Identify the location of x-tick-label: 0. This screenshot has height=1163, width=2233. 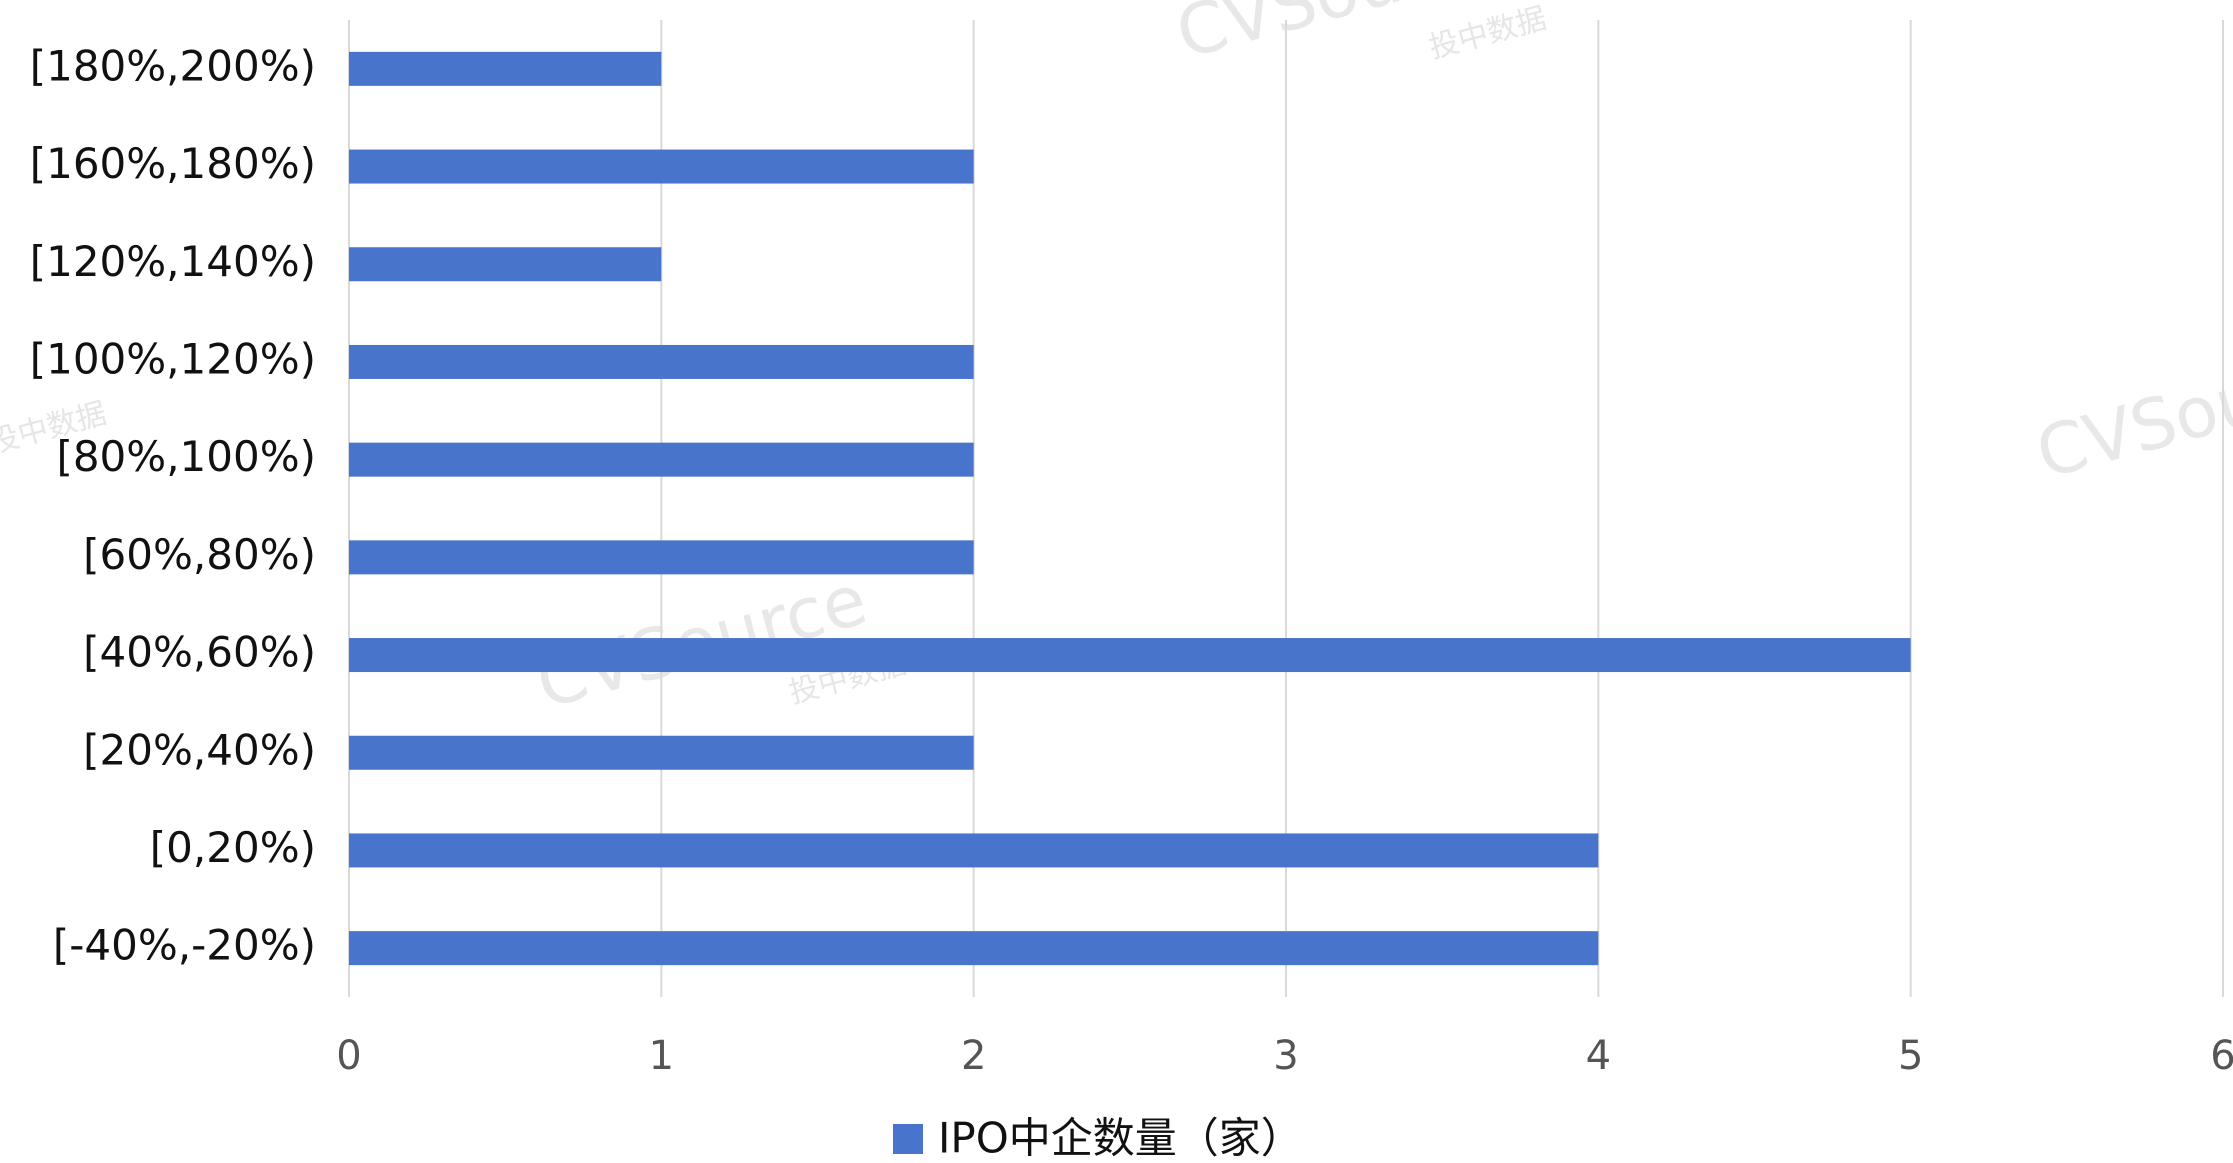
(348, 1056).